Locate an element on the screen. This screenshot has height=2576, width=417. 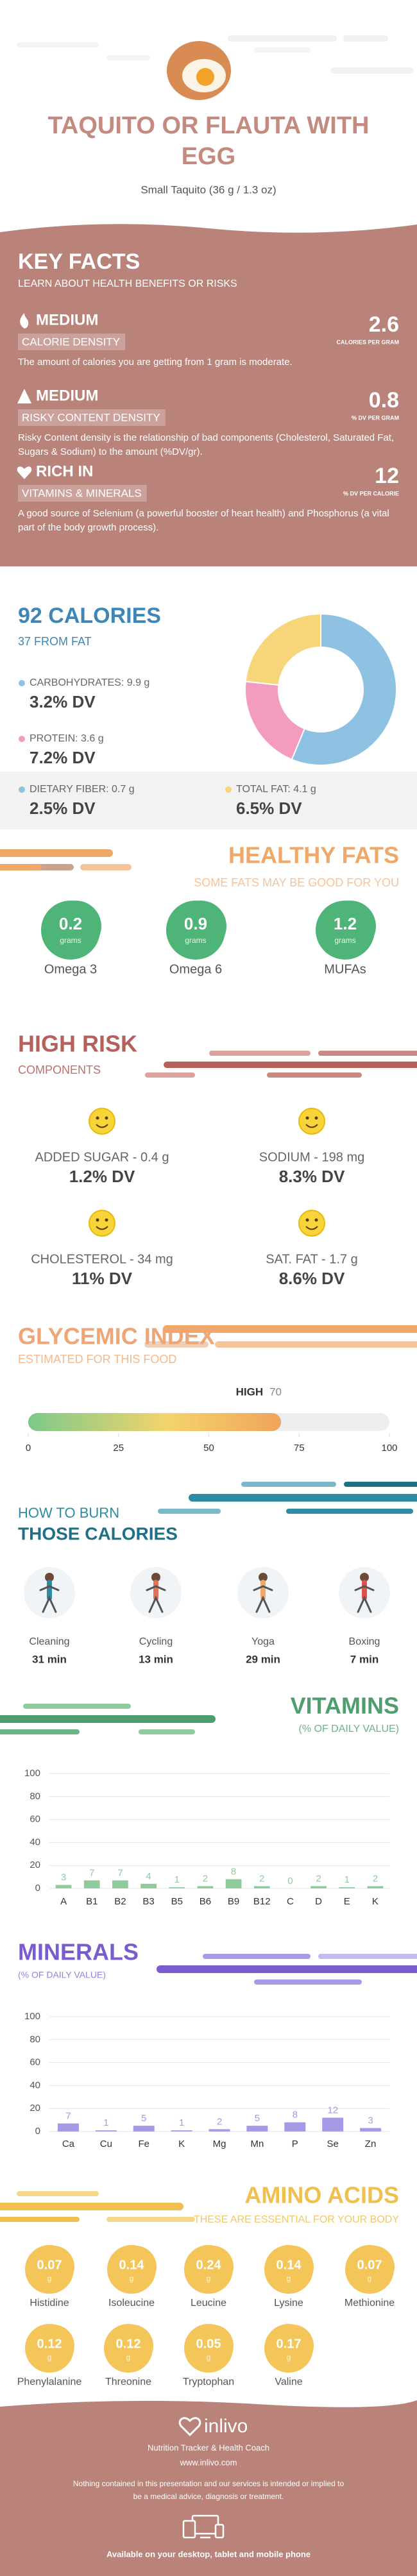
activity-name: Boxing is located at coordinates (364, 1641).